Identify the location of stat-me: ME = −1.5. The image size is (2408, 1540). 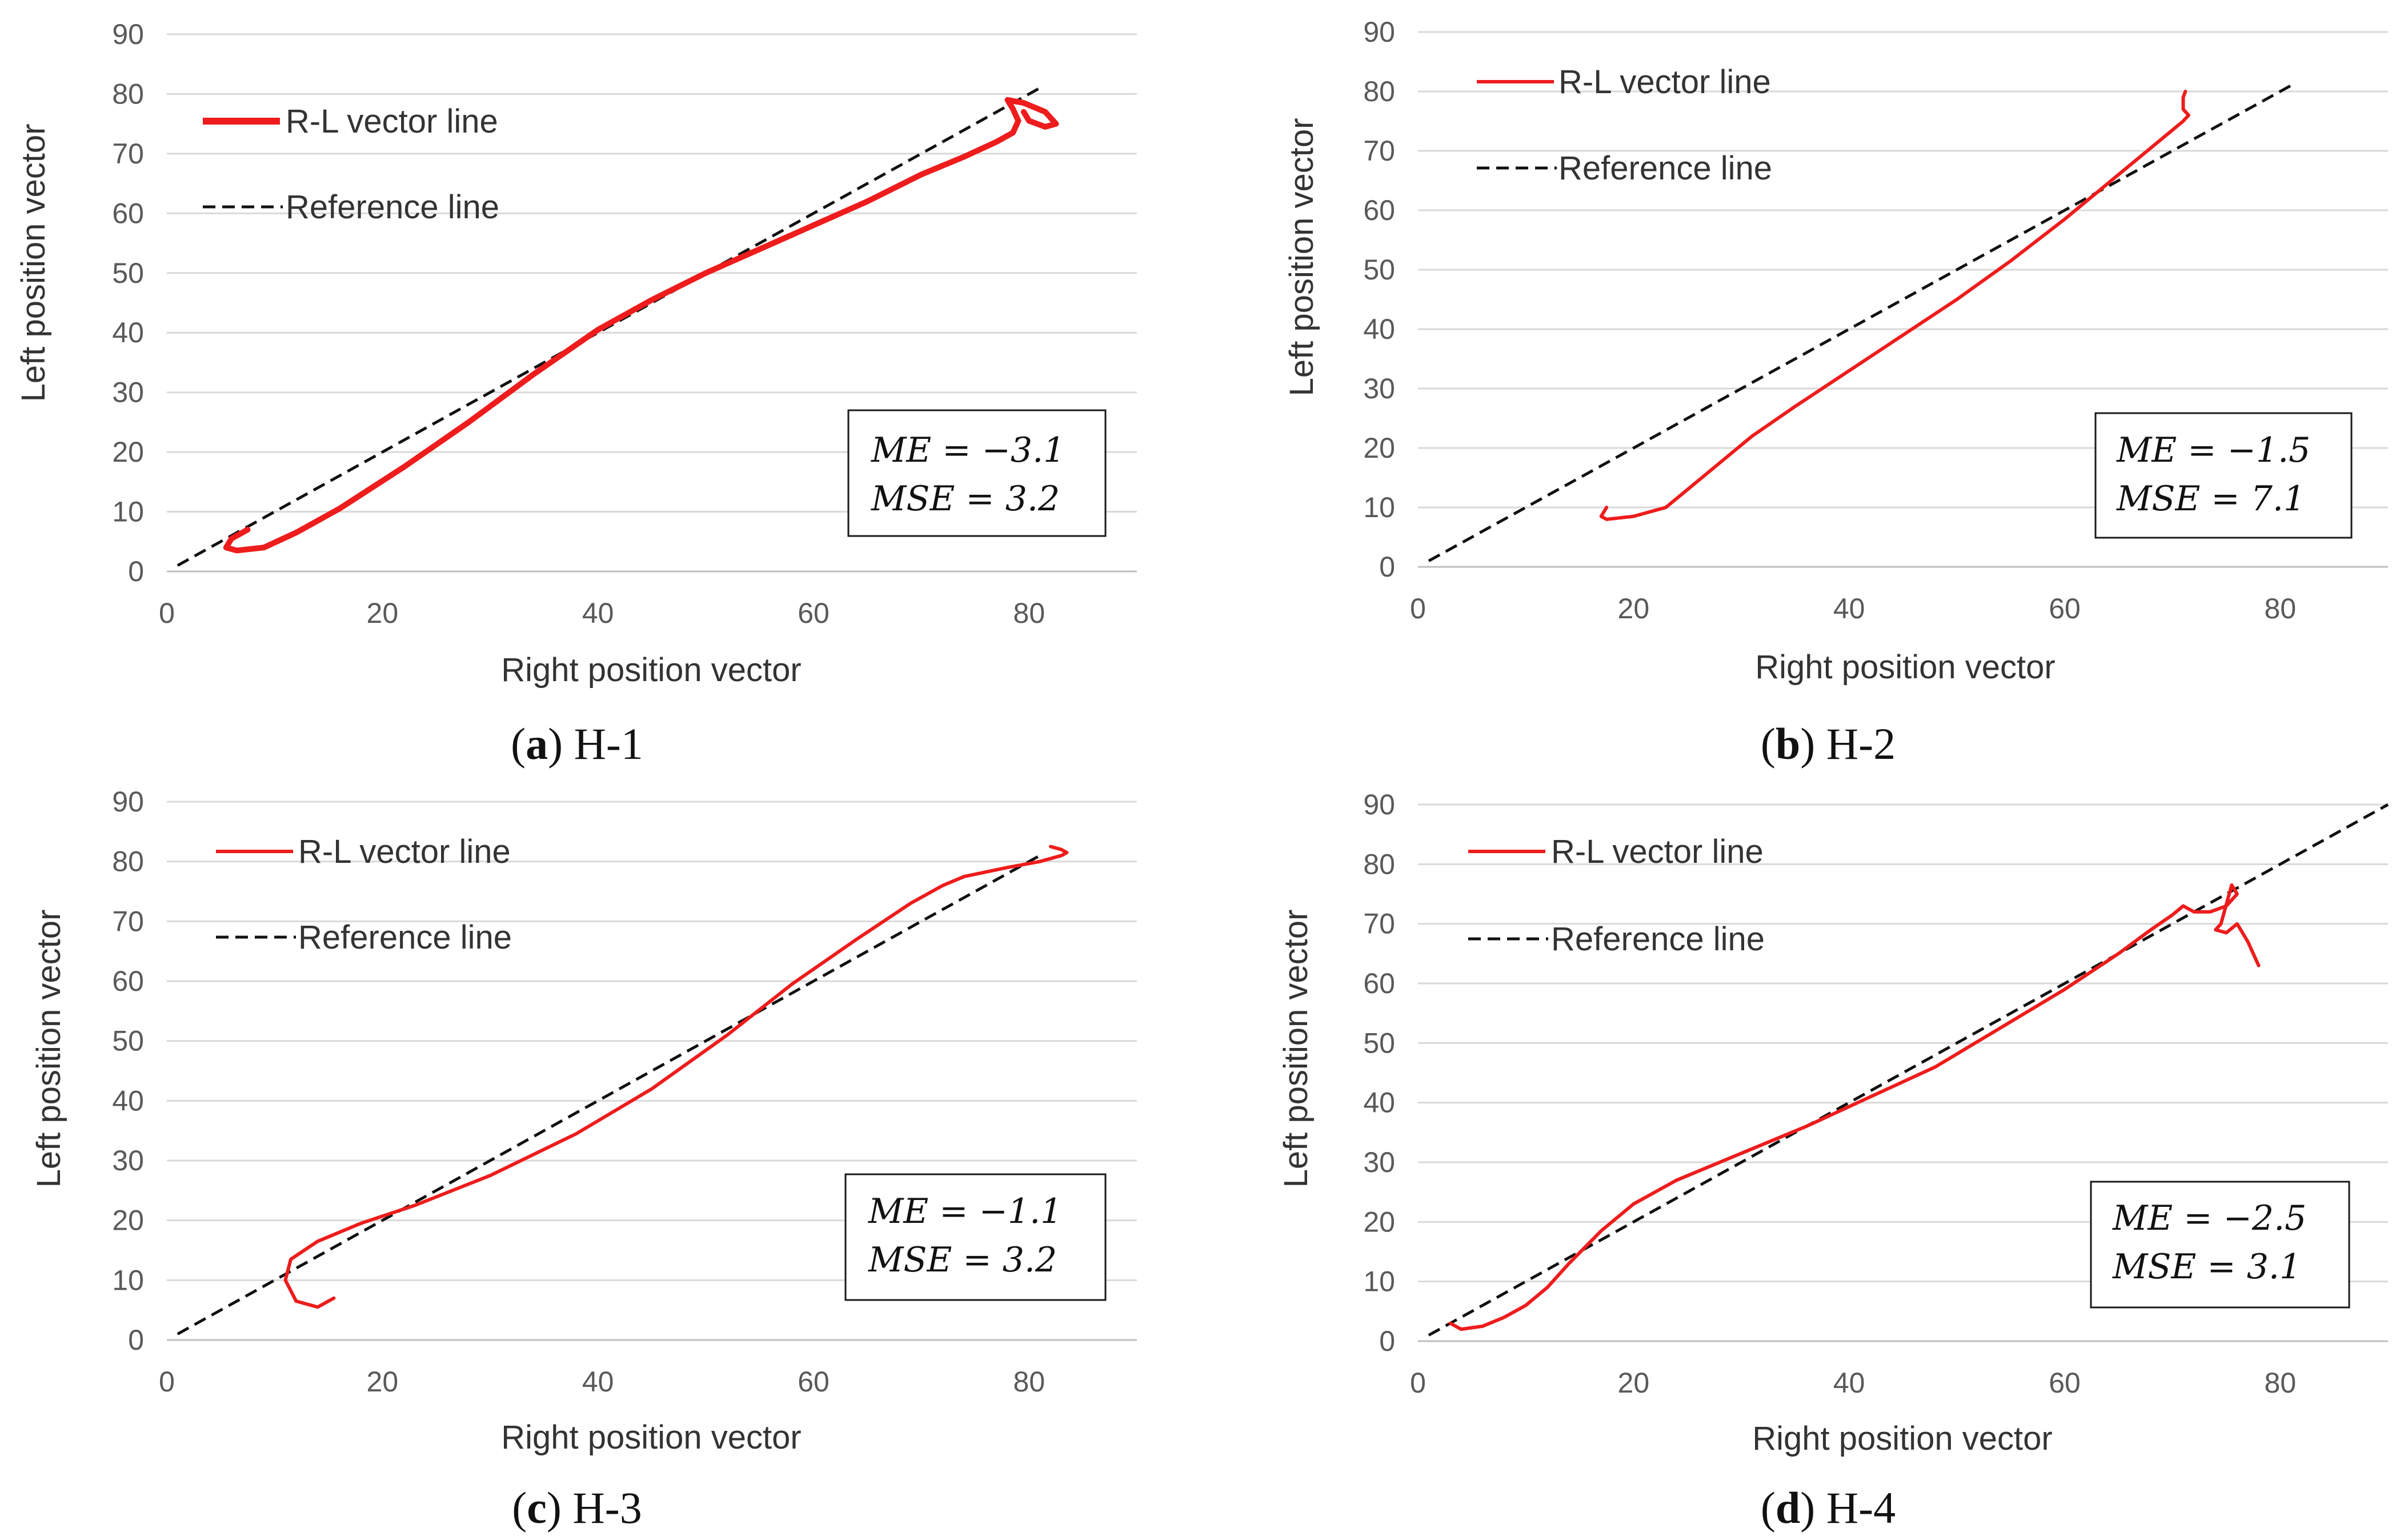
(2213, 450).